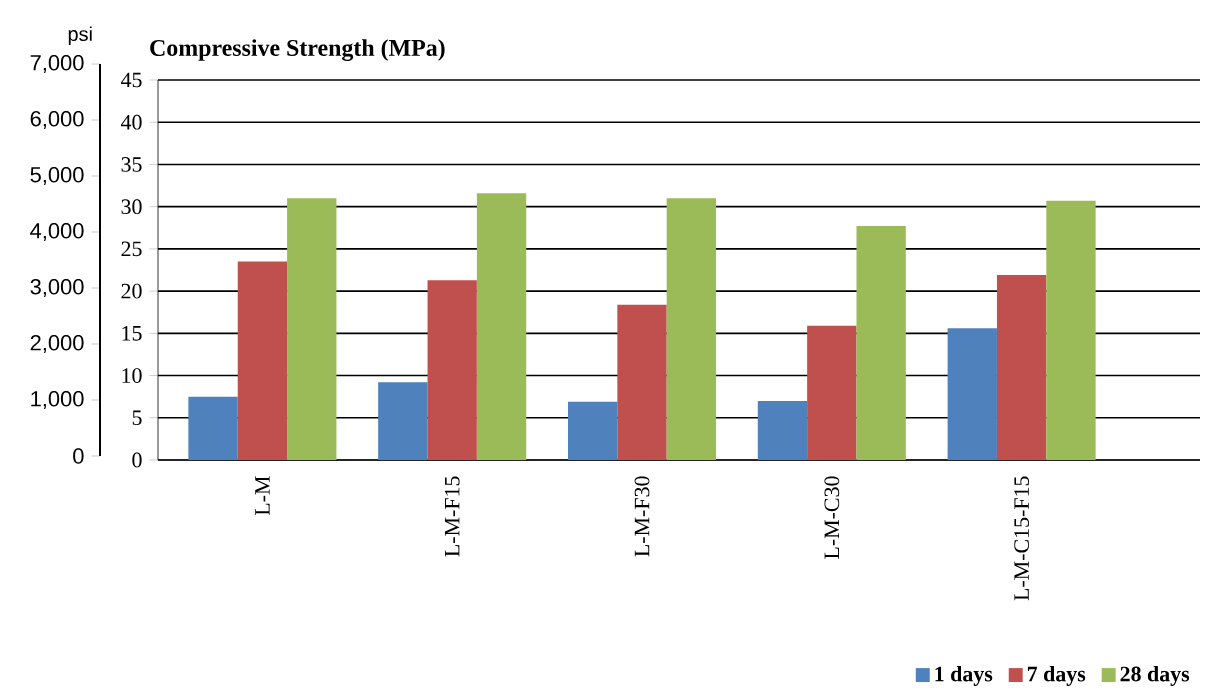 The height and width of the screenshot is (696, 1214). What do you see at coordinates (80, 35) in the screenshot?
I see `y2-axis-title: psi` at bounding box center [80, 35].